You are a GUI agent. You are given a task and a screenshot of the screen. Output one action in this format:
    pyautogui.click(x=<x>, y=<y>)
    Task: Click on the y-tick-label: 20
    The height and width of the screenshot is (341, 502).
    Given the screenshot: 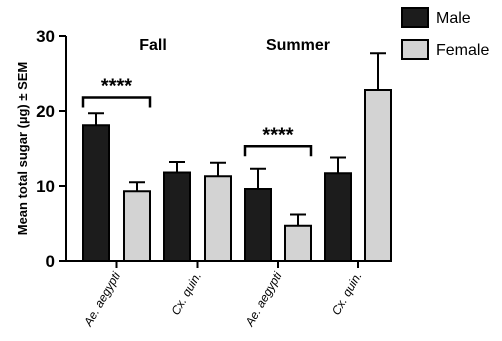 What is the action you would take?
    pyautogui.click(x=45, y=111)
    